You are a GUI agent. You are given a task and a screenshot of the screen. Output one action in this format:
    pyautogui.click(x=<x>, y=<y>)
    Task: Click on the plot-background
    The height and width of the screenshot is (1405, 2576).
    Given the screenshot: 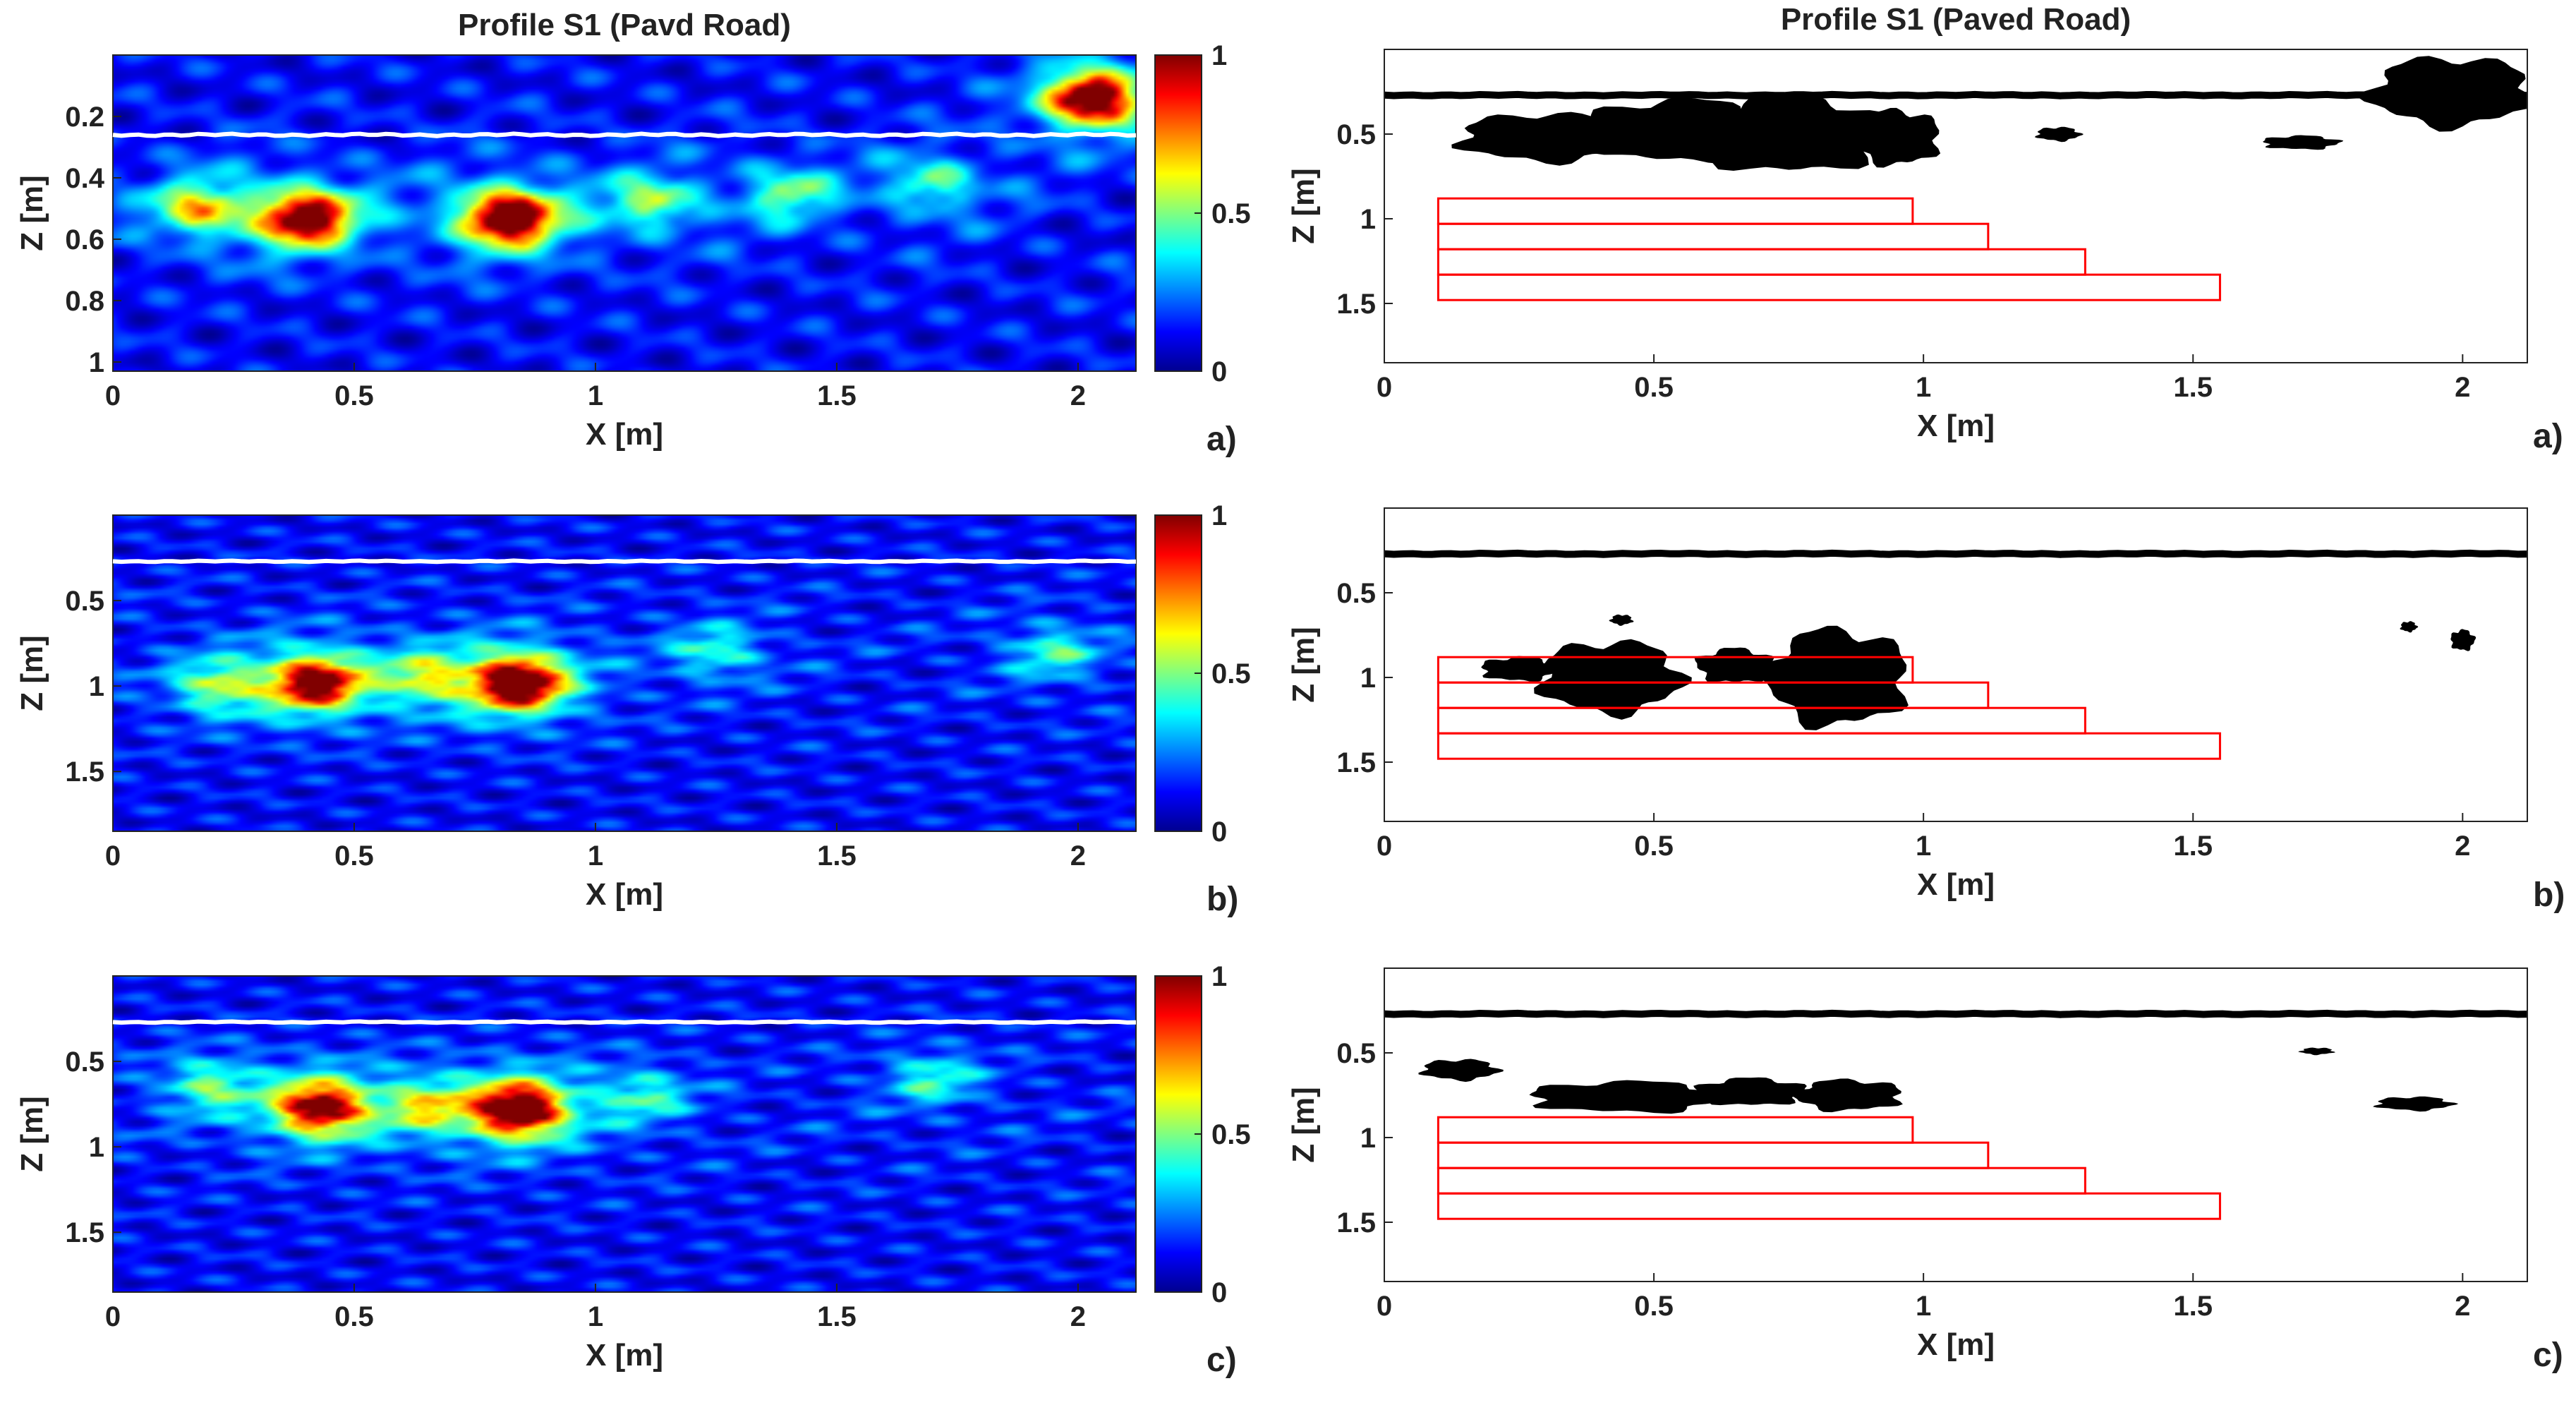 What is the action you would take?
    pyautogui.click(x=1956, y=206)
    